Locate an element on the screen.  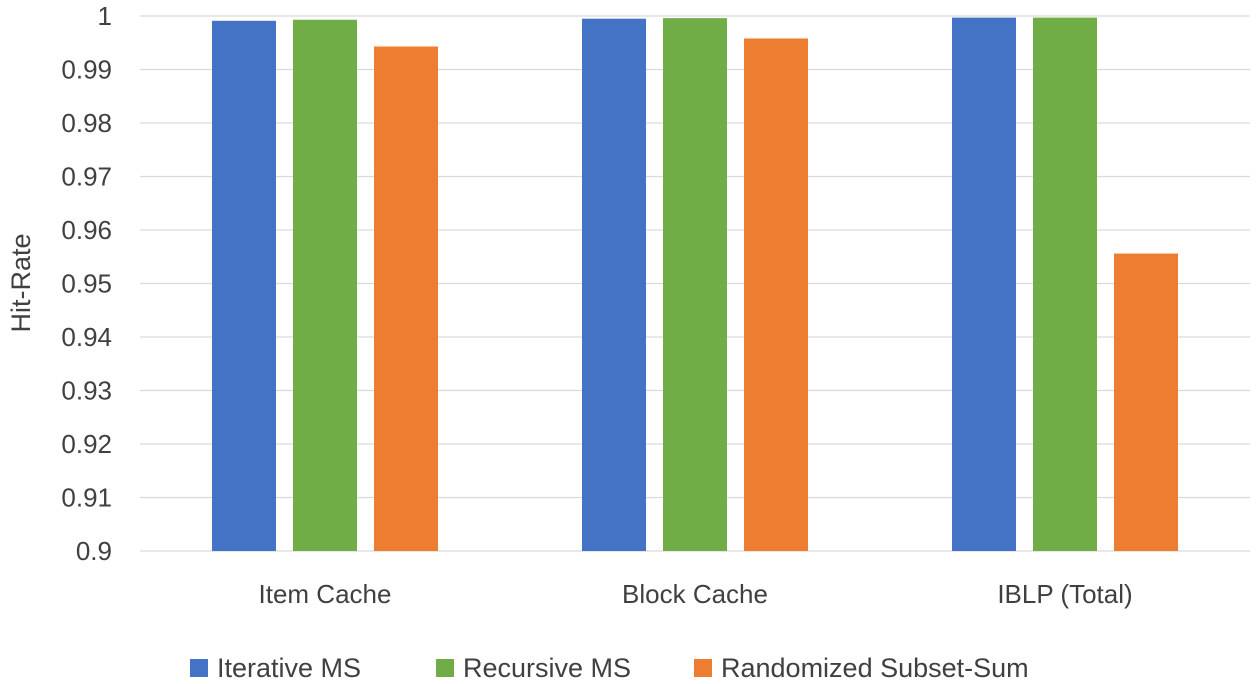
bar-randomized-subset-sum-block-cache is located at coordinates (776, 295).